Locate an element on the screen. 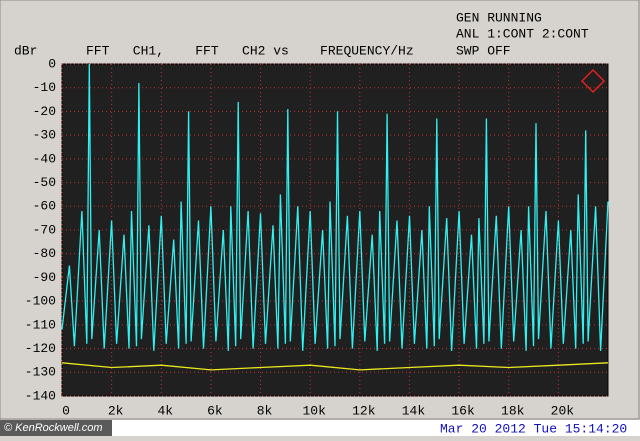  spectrum-line is located at coordinates (335, 366).